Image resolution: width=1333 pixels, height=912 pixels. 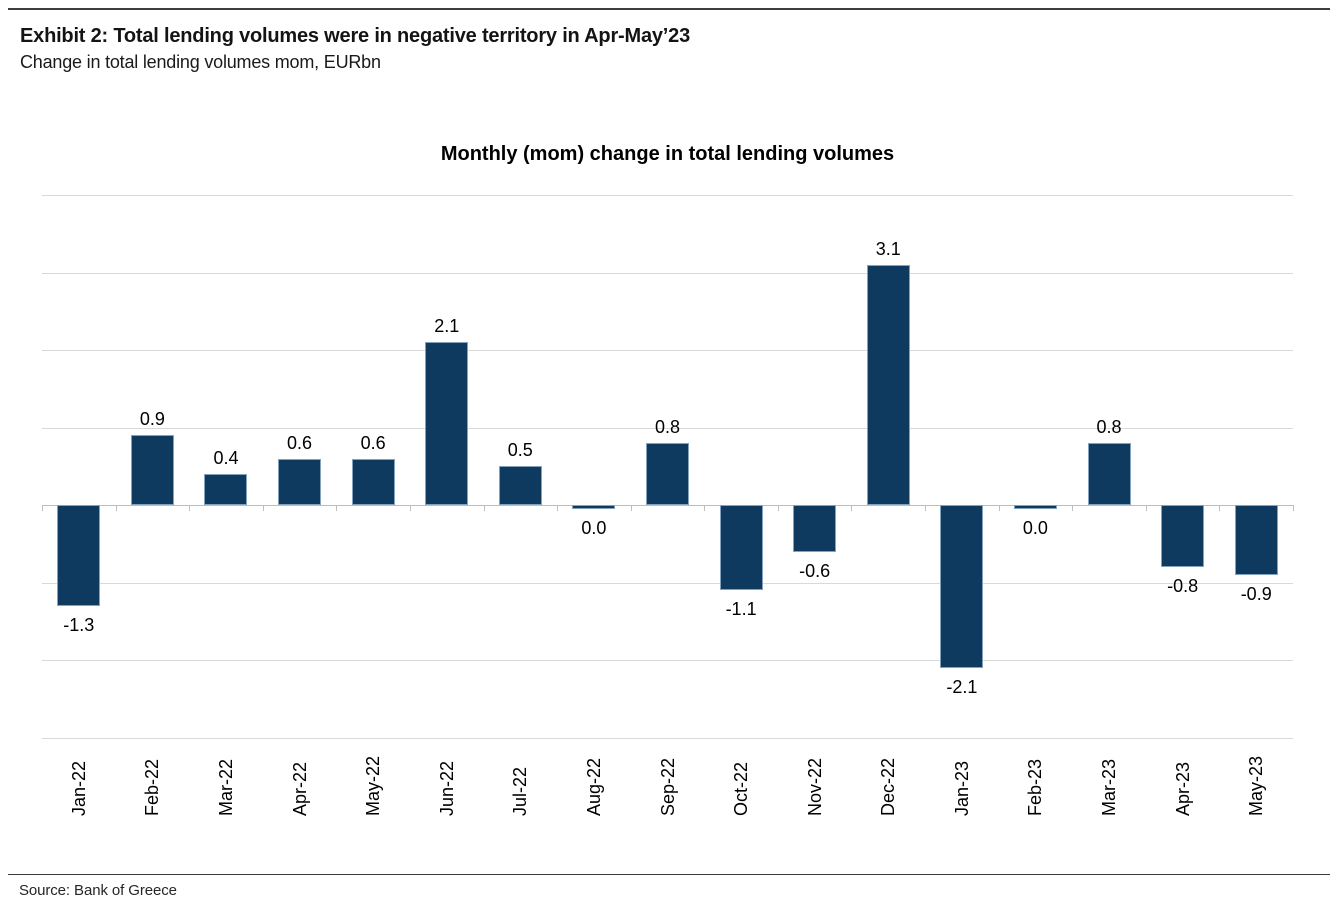 What do you see at coordinates (299, 788) in the screenshot?
I see `x-axis-label-Apr-22: Apr-22` at bounding box center [299, 788].